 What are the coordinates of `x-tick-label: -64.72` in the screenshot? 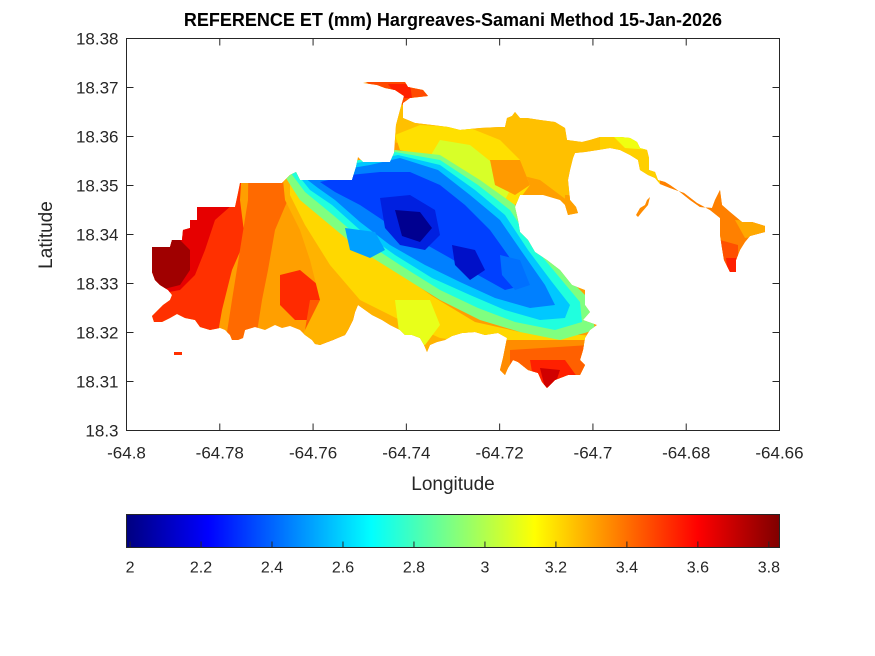 It's located at (500, 453).